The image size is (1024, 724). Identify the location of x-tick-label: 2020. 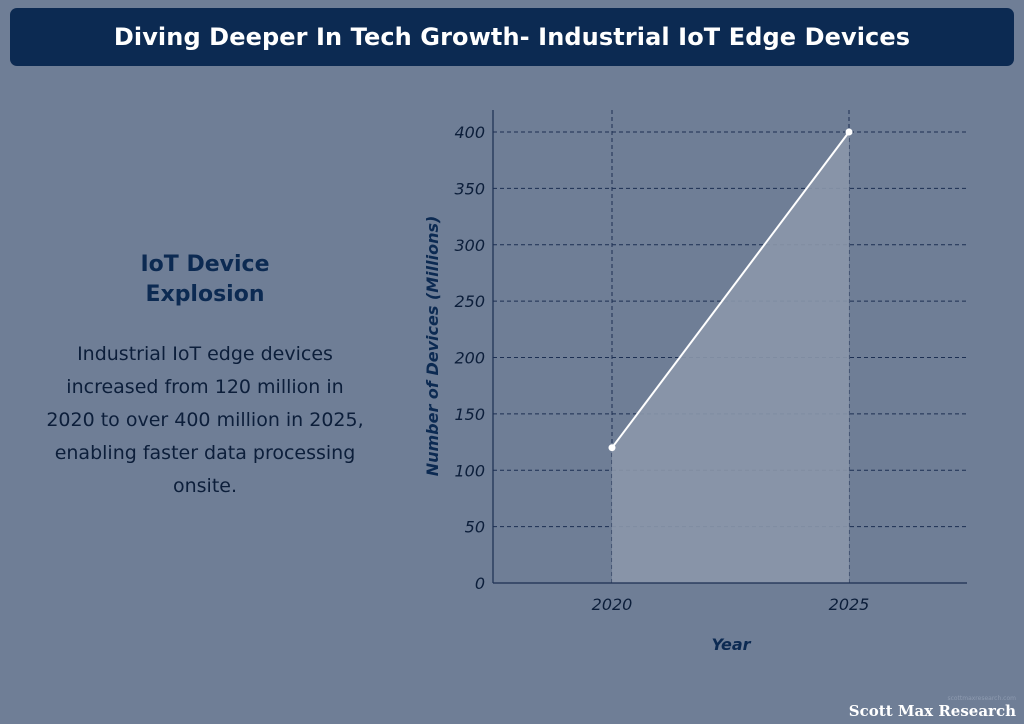
(612, 604).